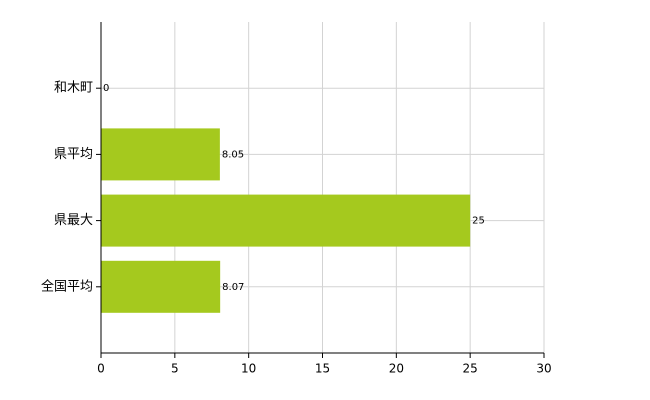  What do you see at coordinates (73, 220) in the screenshot?
I see `y-tick-label: 県最大` at bounding box center [73, 220].